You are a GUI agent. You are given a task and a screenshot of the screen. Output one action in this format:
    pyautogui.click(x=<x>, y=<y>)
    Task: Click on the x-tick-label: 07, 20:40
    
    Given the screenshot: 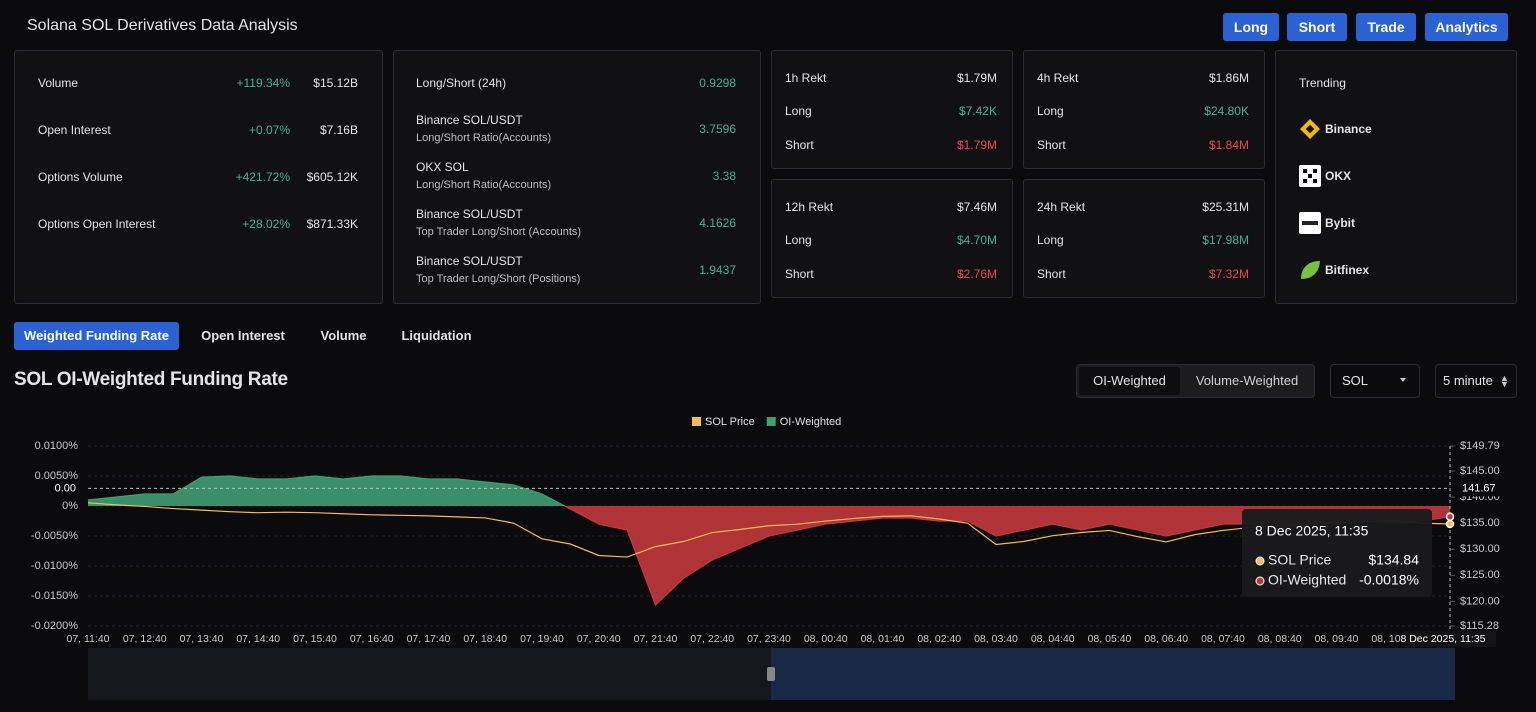 What is the action you would take?
    pyautogui.click(x=599, y=639)
    